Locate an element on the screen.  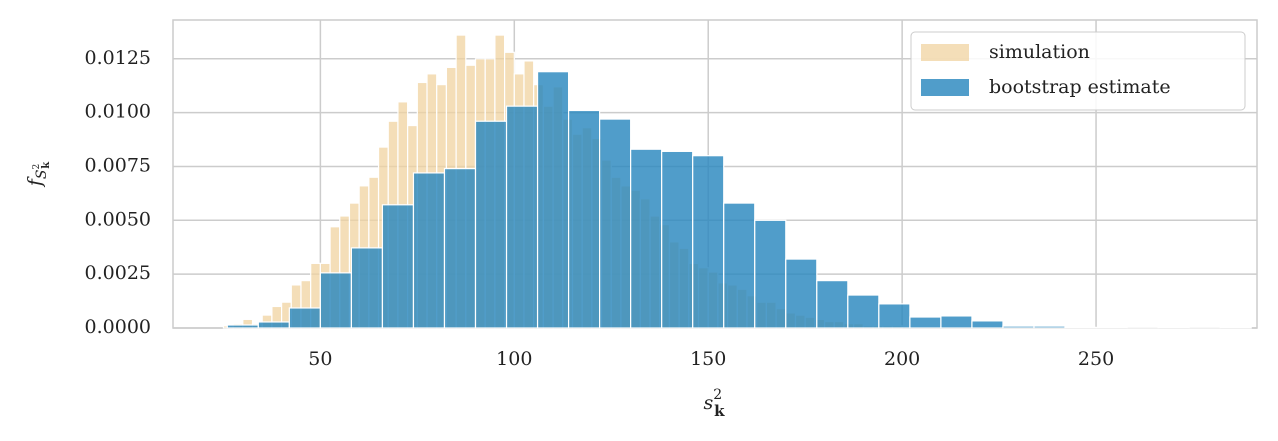
y-tick-label: 0.0000 is located at coordinates (118, 327).